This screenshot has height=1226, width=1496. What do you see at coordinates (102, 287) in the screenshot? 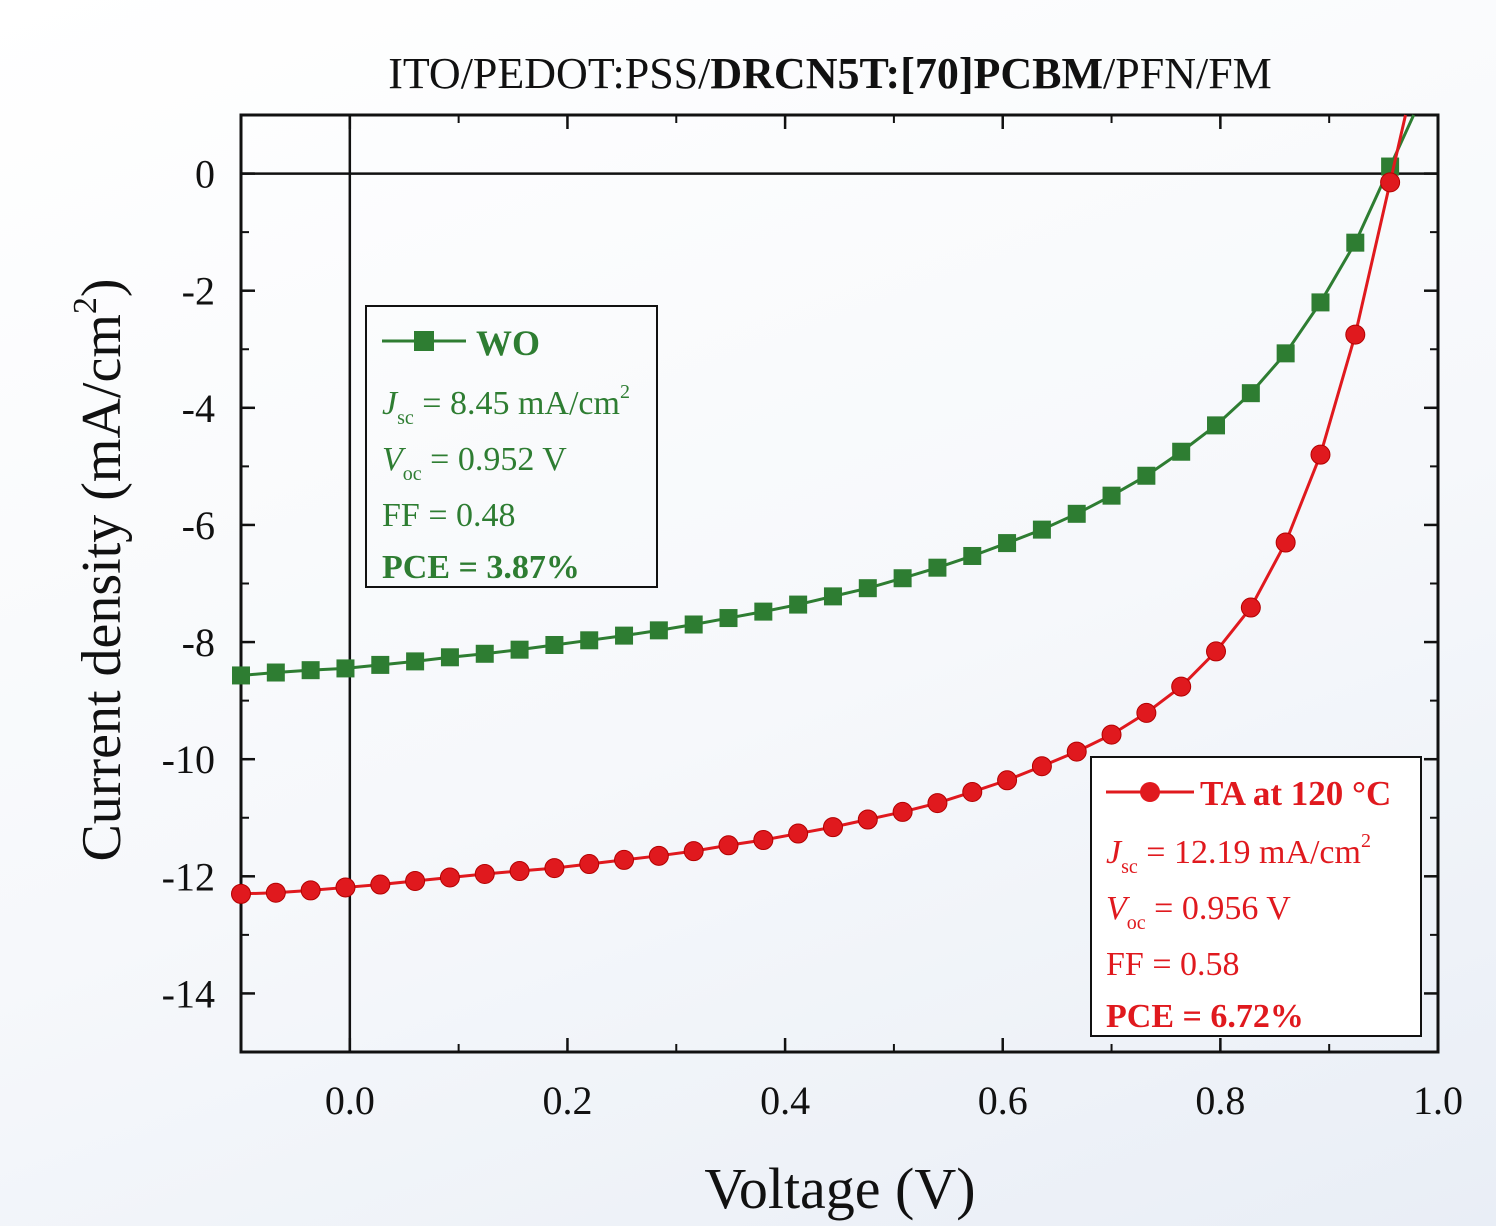
I see `y-axis-label-end: )` at bounding box center [102, 287].